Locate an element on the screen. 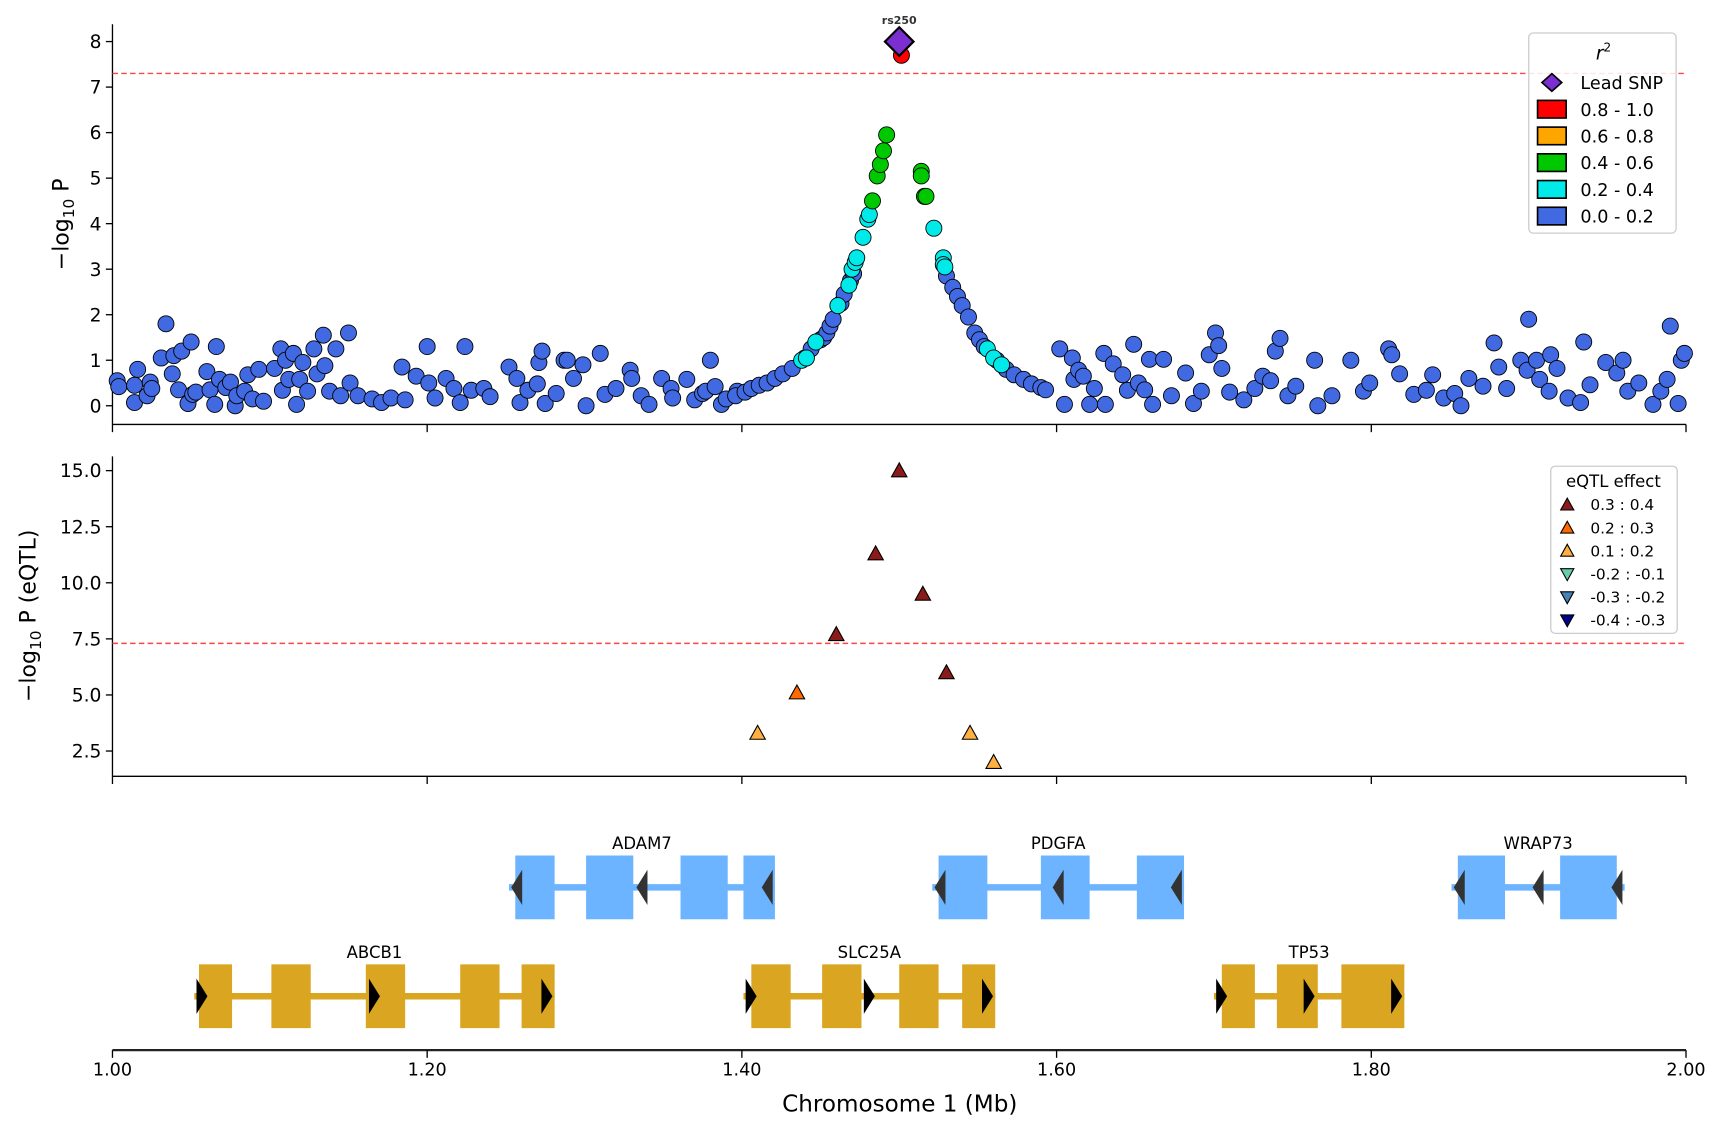  x-tick-label: 1.40 is located at coordinates (741, 1070).